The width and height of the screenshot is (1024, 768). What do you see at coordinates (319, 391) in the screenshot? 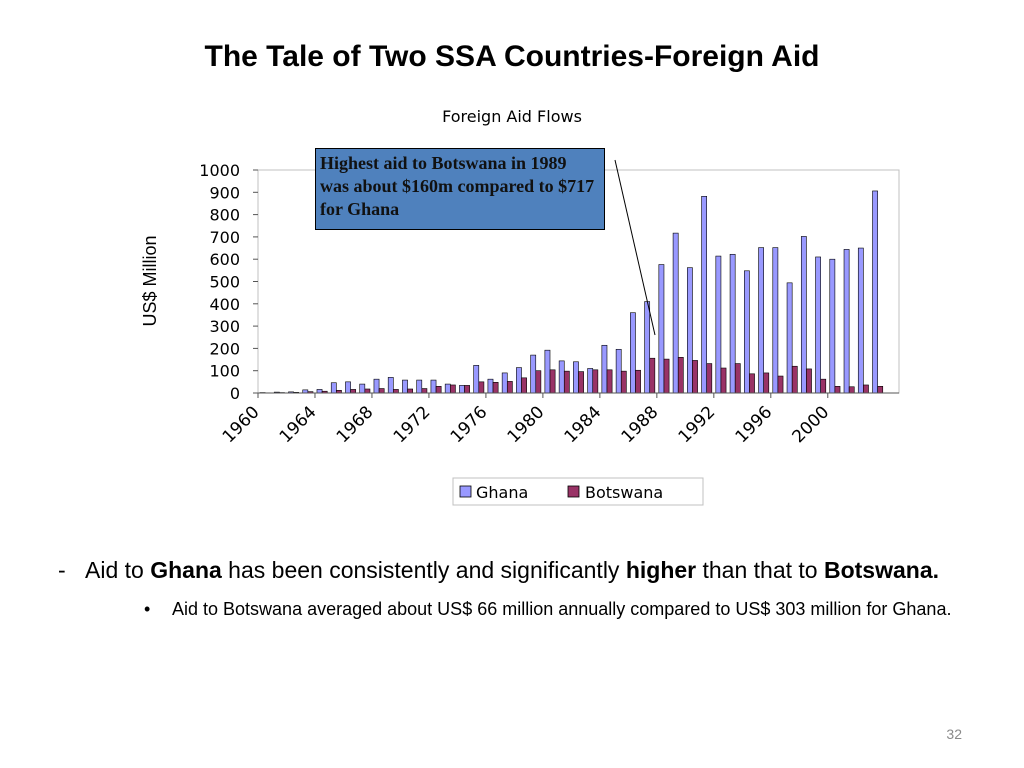
I see `bar-ghana-1964` at bounding box center [319, 391].